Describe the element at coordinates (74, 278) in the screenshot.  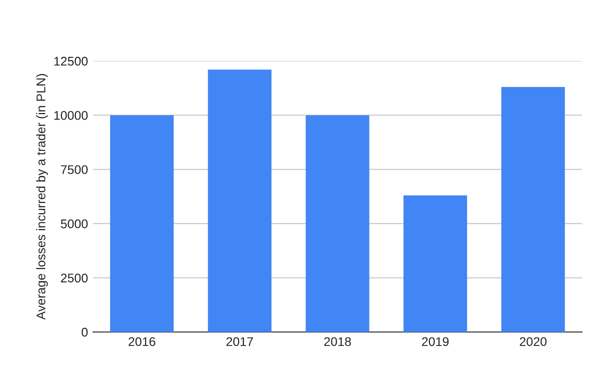
I see `y-tick-label: 2500` at that location.